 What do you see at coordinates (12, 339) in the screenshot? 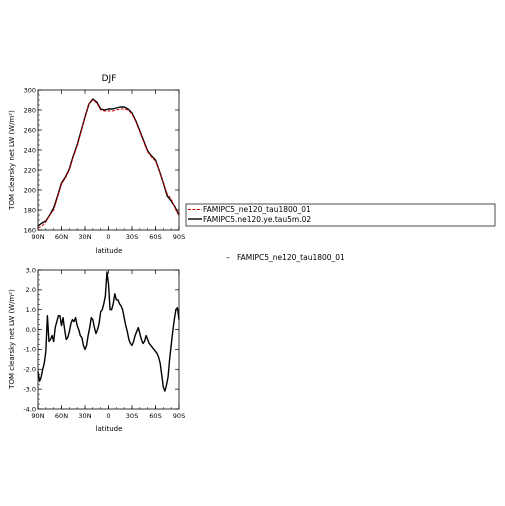
I see `bottom-chart-ylabel: TOM clearsky net LW (W/m²)` at bounding box center [12, 339].